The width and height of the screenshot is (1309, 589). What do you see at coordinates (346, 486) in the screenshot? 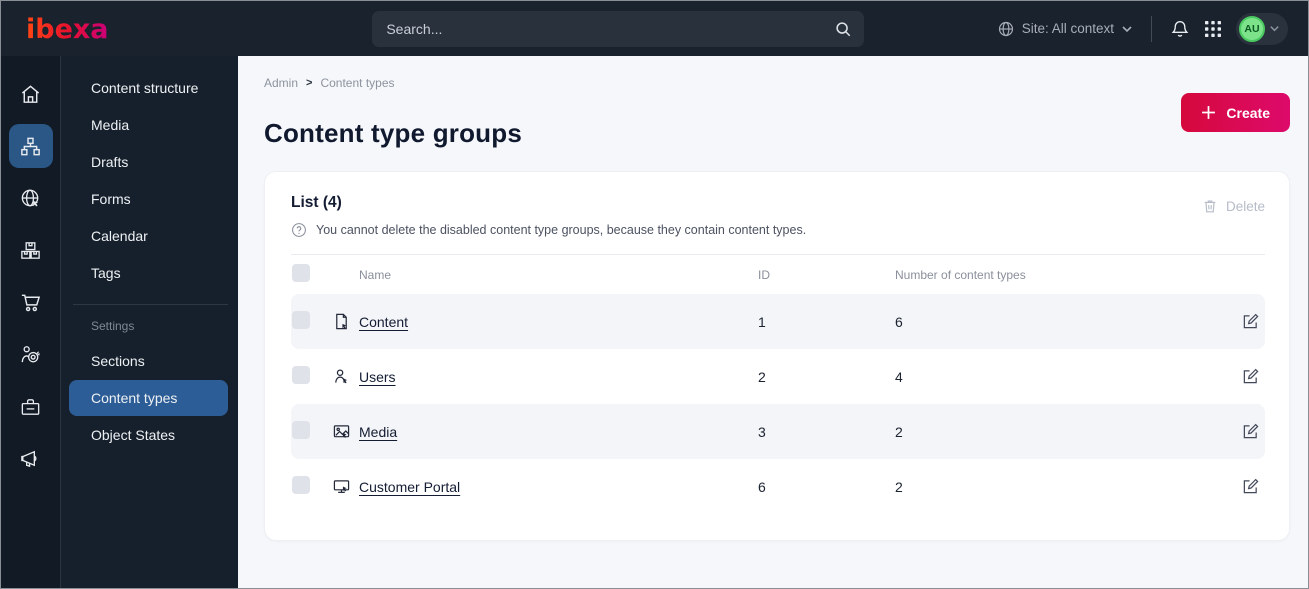
I see `monitor-icon` at bounding box center [346, 486].